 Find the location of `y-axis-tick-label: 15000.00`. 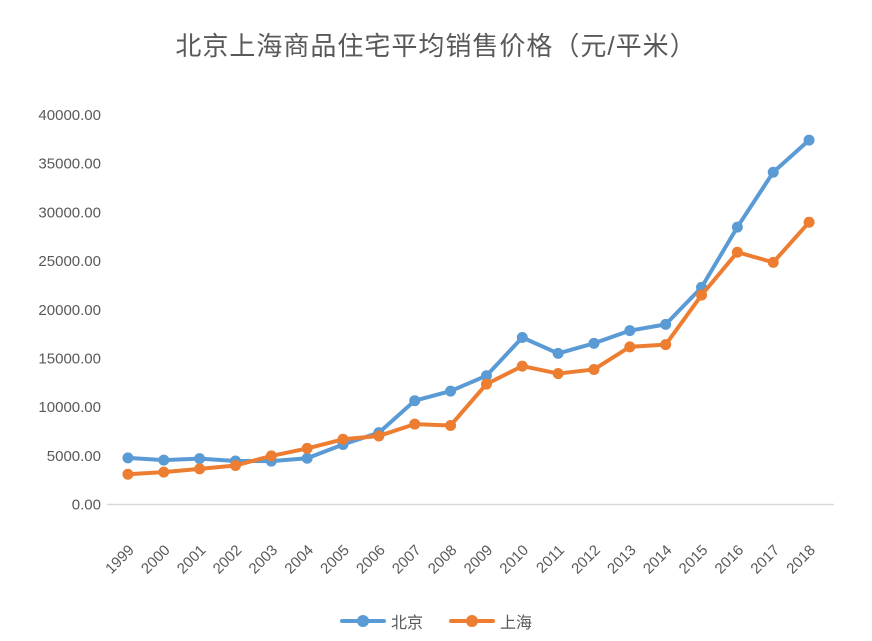

y-axis-tick-label: 15000.00 is located at coordinates (69, 358).